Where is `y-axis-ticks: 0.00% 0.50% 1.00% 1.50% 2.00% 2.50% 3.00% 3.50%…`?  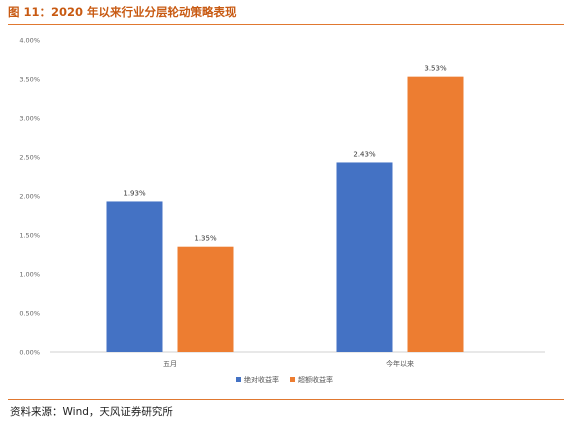
y-axis-ticks: 0.00% 0.50% 1.00% 1.50% 2.00% 2.50% 3.00% 3.50%… is located at coordinates (29, 197).